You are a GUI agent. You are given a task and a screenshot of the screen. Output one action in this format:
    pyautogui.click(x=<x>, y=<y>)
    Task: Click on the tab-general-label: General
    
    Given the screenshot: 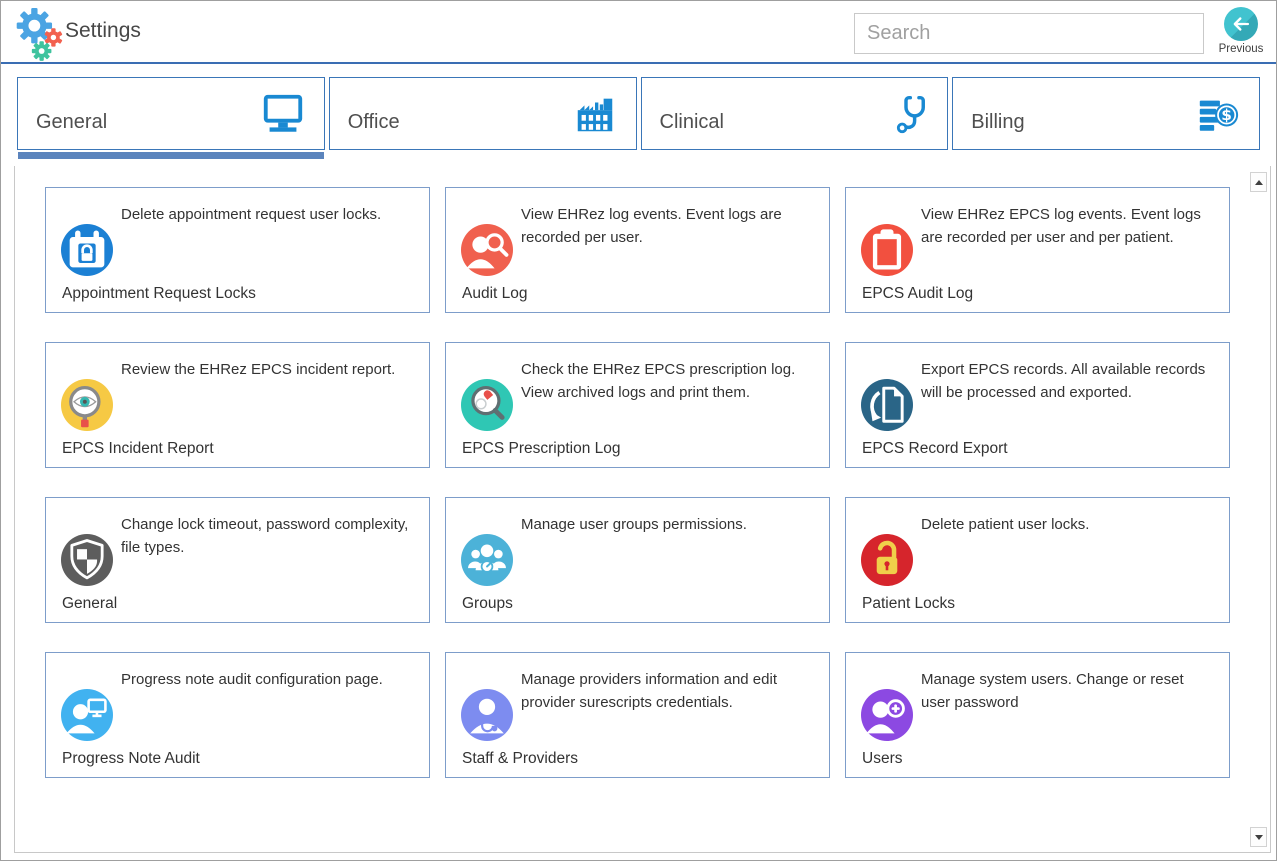 What is the action you would take?
    pyautogui.click(x=72, y=122)
    